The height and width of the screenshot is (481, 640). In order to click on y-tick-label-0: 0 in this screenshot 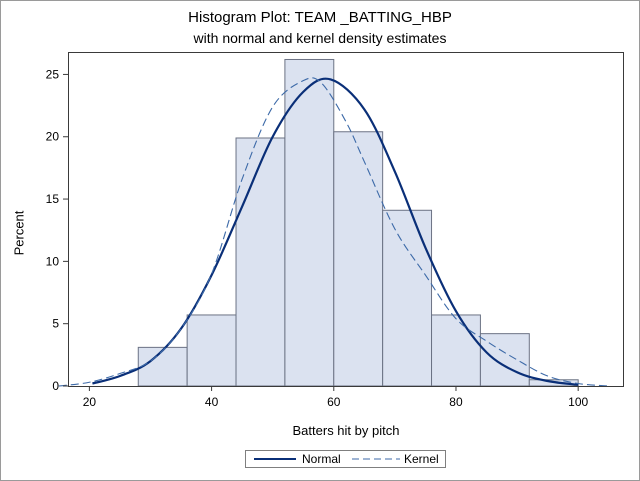, I will do `click(55, 386)`.